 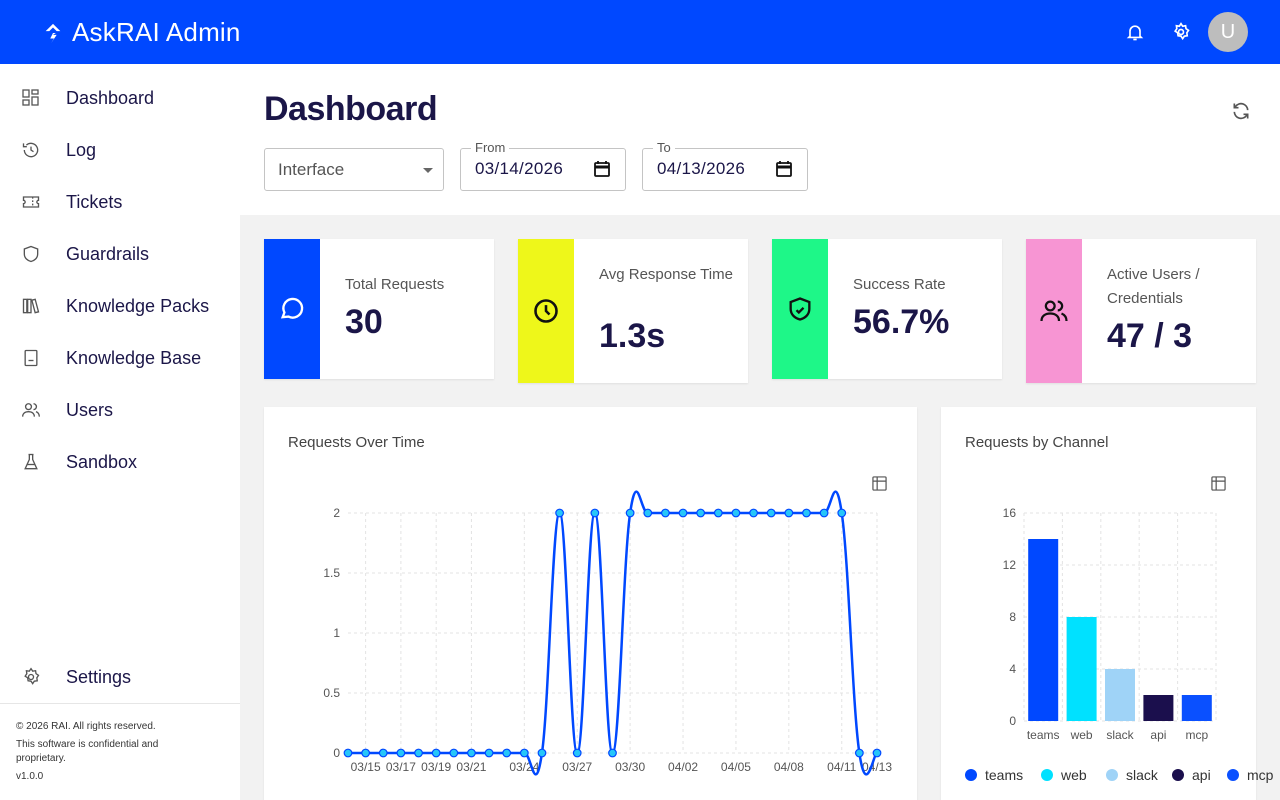 What do you see at coordinates (138, 305) in the screenshot?
I see `sidebar-item-label: Knowledge Packs` at bounding box center [138, 305].